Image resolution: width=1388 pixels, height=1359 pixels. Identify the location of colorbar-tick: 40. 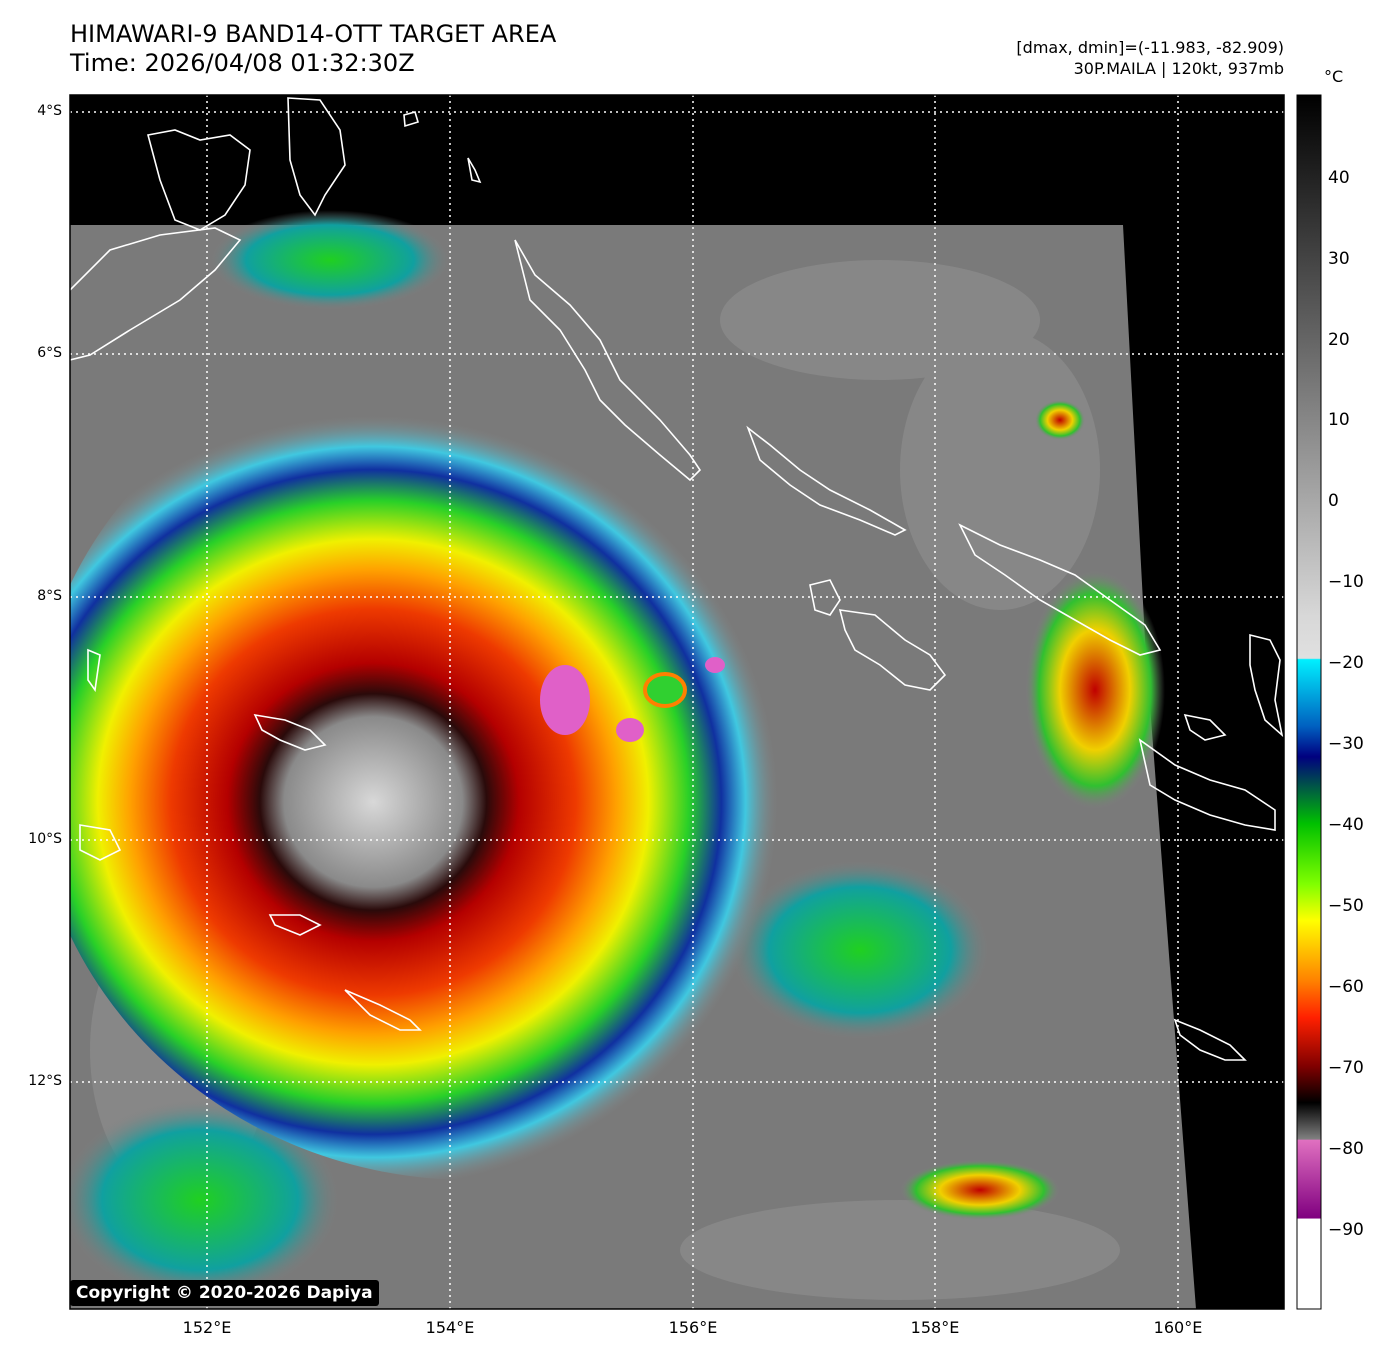
(1339, 178).